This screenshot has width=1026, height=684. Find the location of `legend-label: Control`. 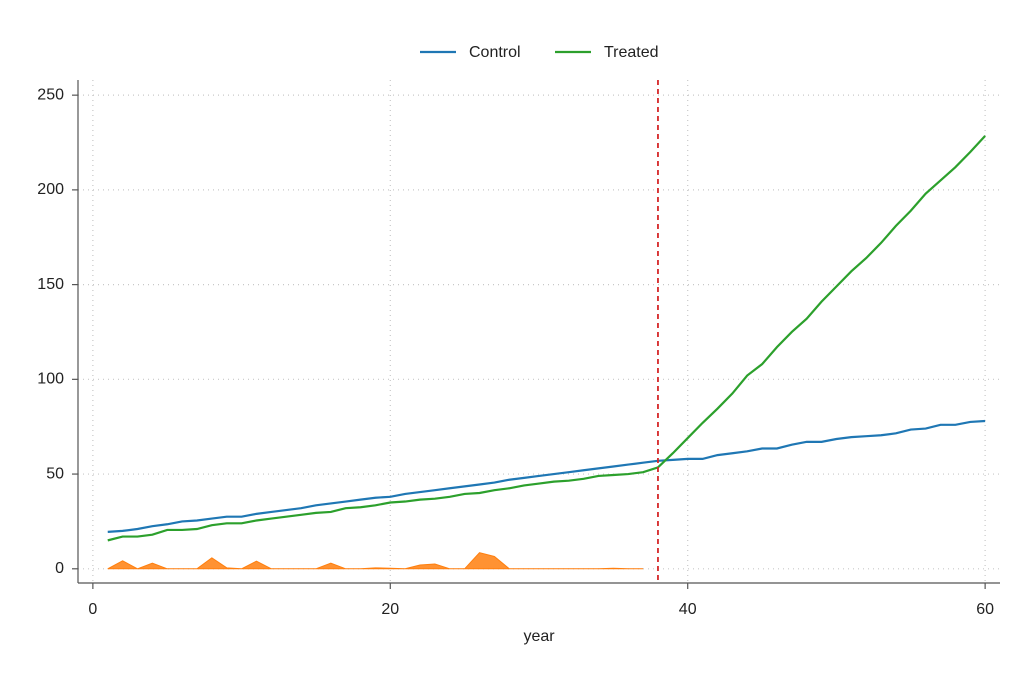

legend-label: Control is located at coordinates (495, 52).